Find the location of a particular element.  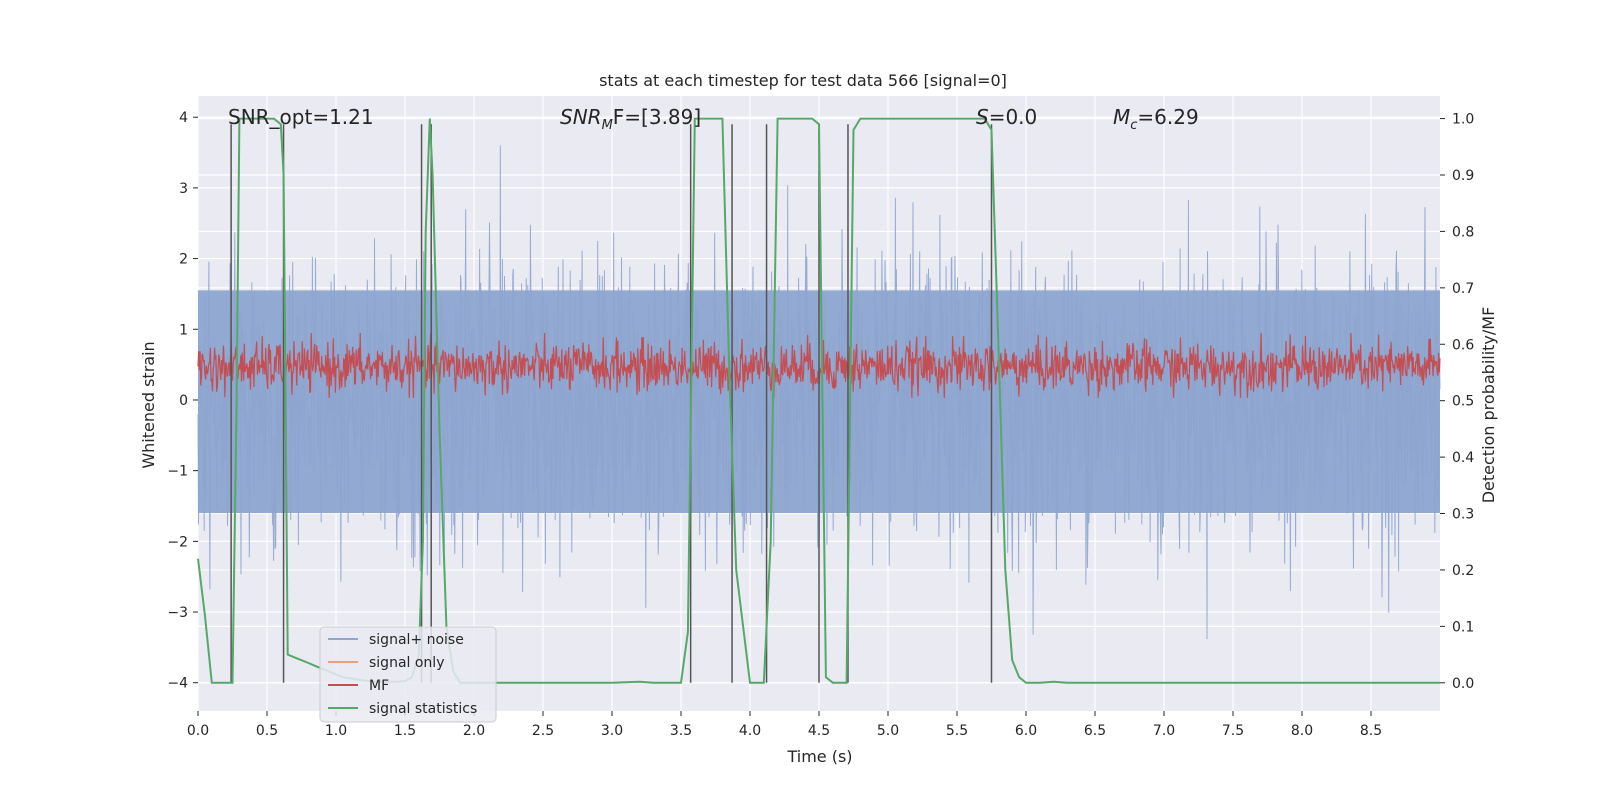

y-left-tick-label: −4 is located at coordinates (177, 684).